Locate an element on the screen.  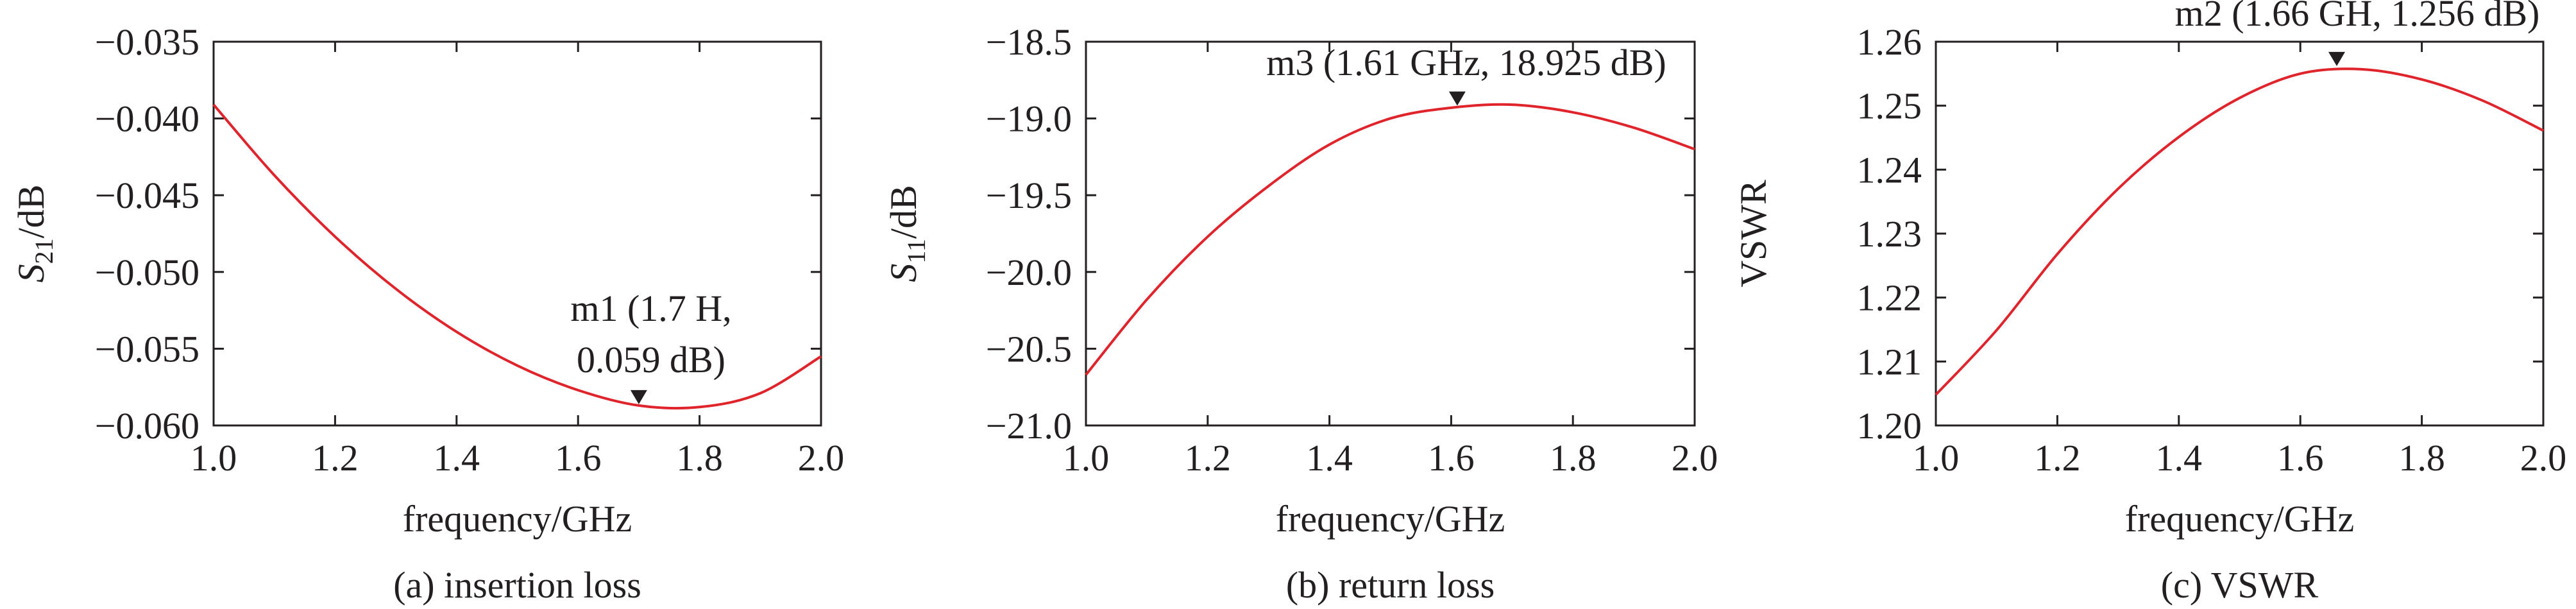
y-tick-label: −18.5 is located at coordinates (1029, 42).